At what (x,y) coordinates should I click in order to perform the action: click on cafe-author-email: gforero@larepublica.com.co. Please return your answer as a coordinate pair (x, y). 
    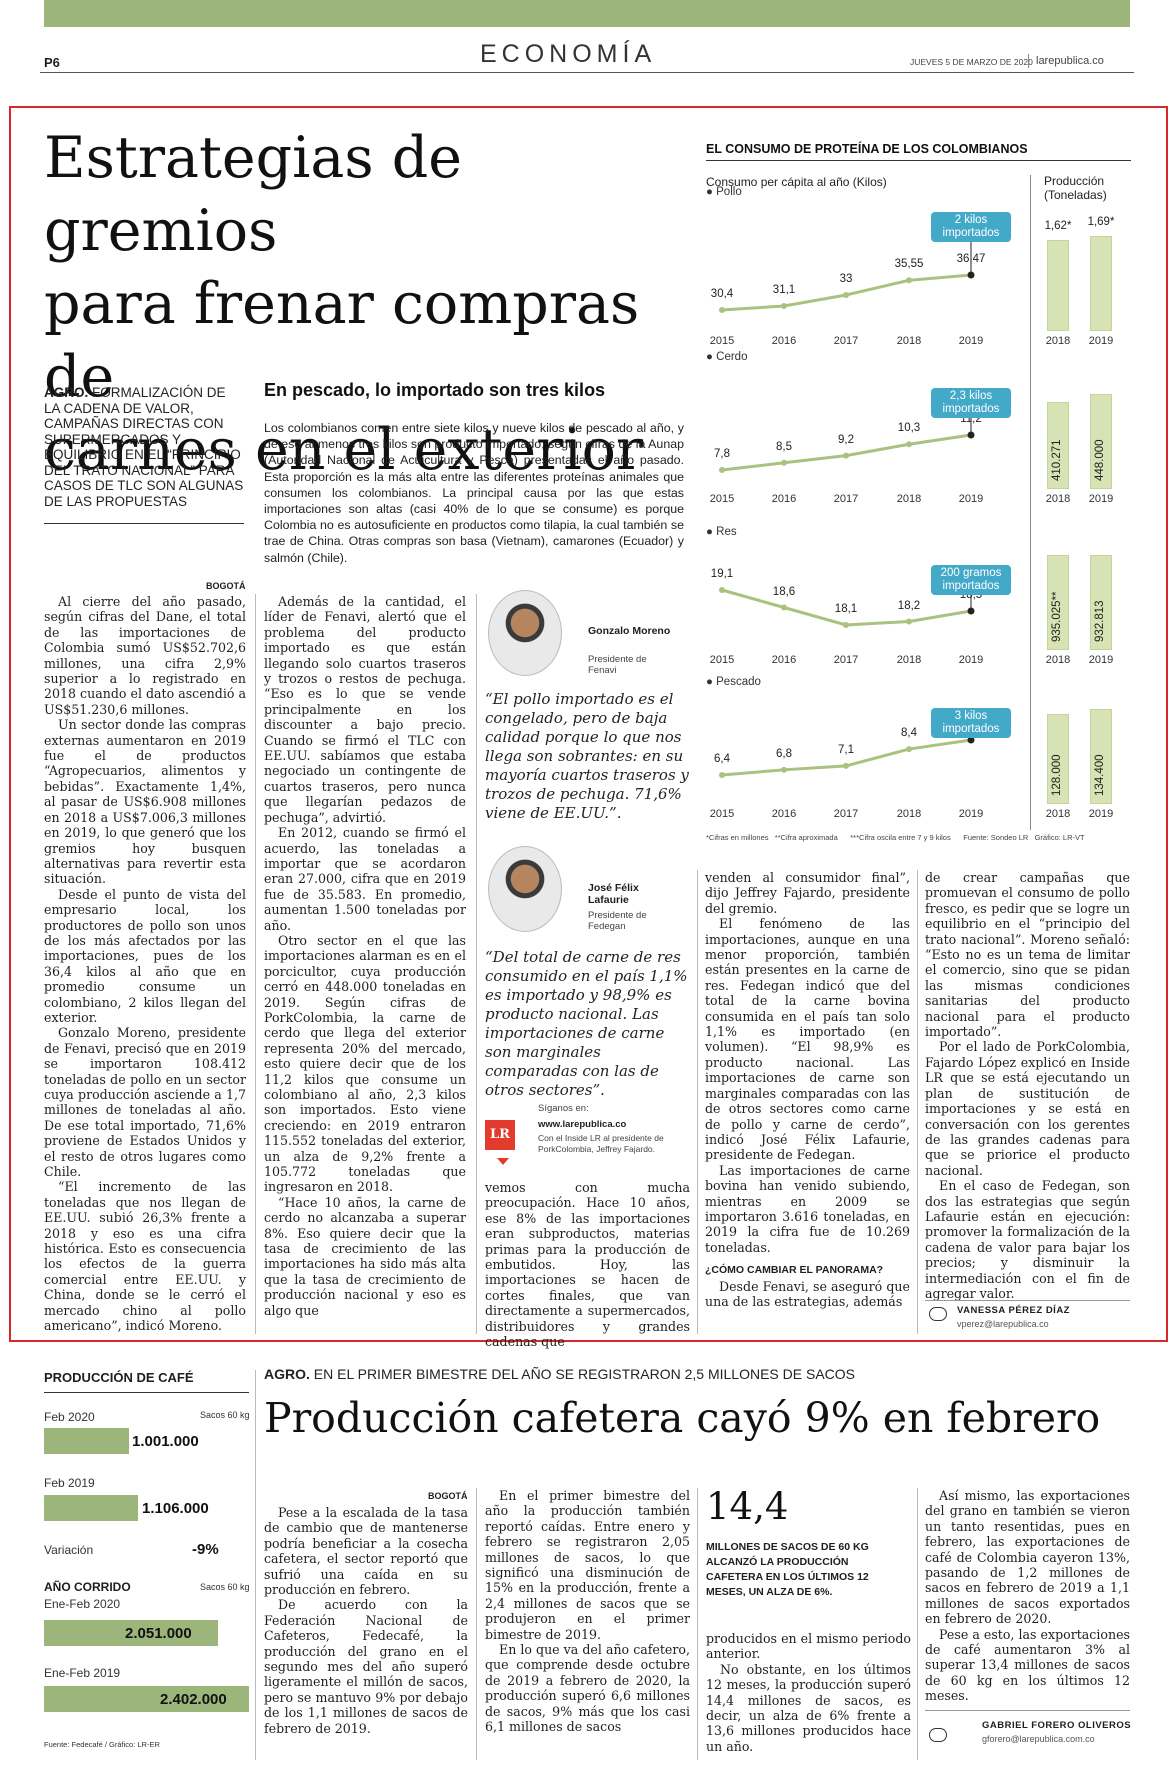
    Looking at the image, I should click on (1038, 1739).